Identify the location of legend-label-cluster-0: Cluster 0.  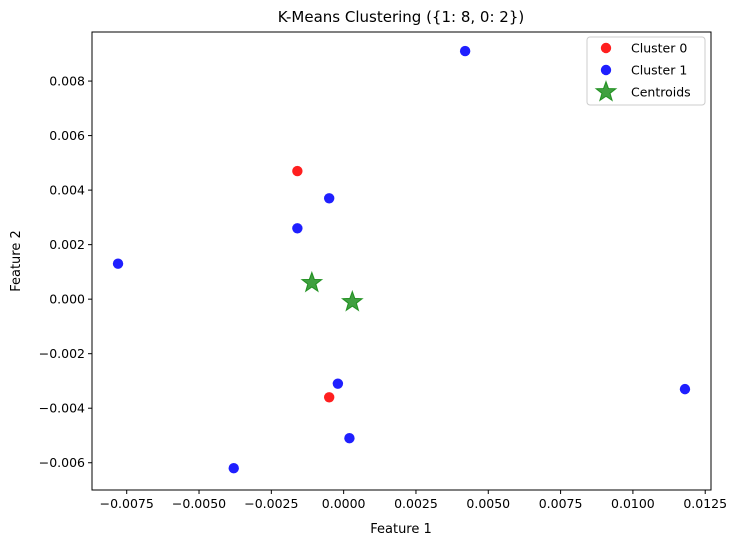
(659, 48).